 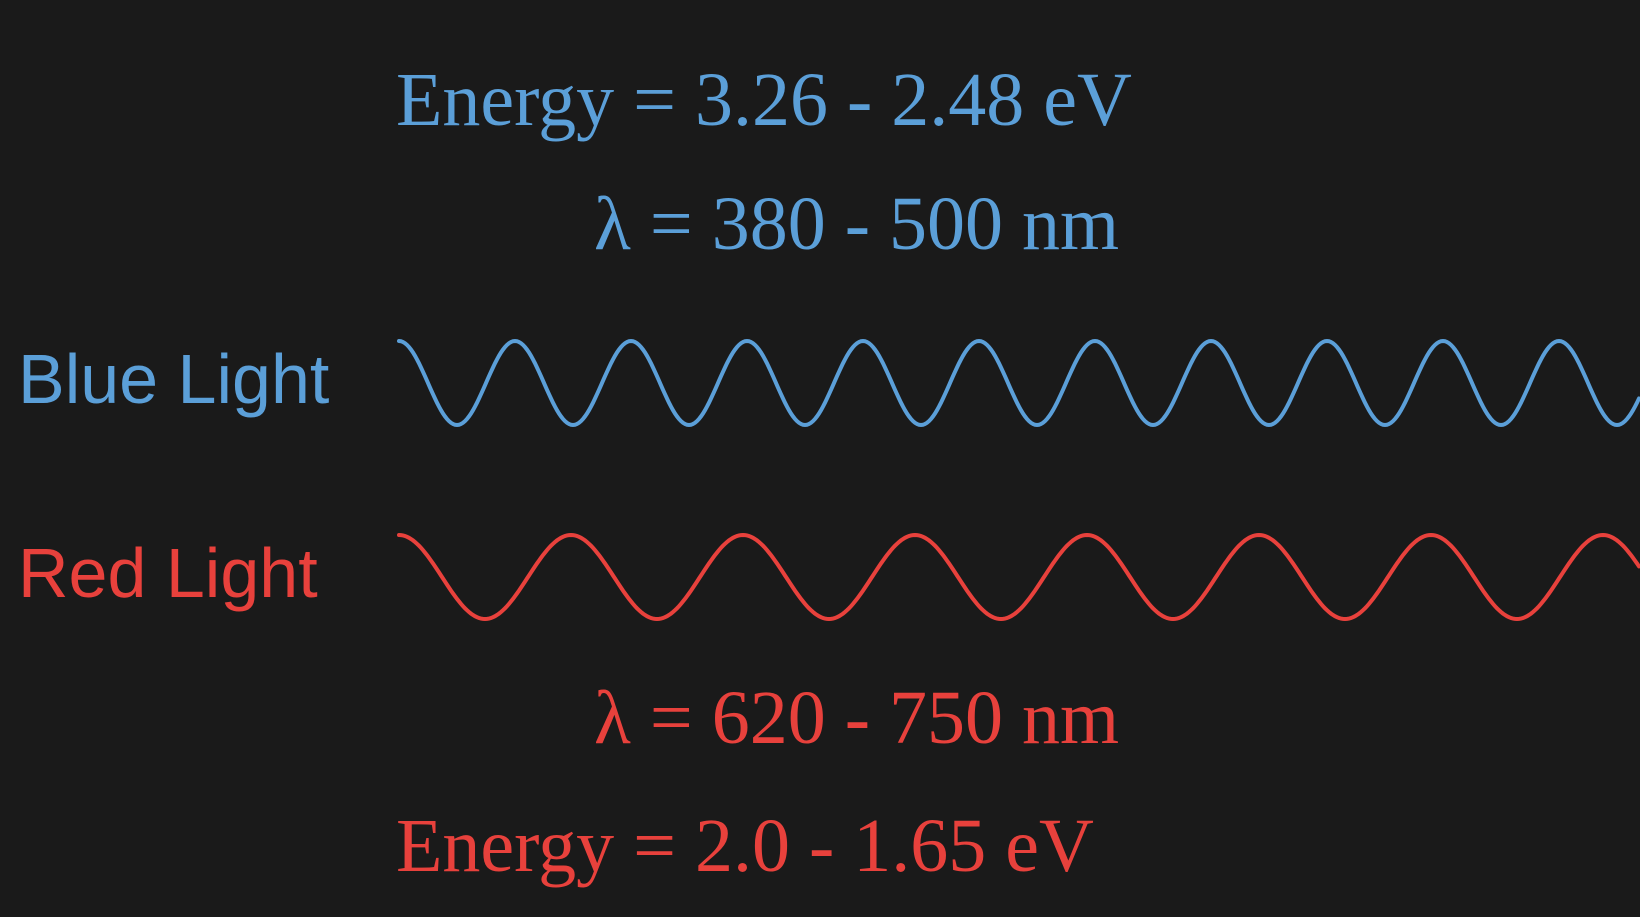 What do you see at coordinates (168, 573) in the screenshot?
I see `red-light-label: Red Light` at bounding box center [168, 573].